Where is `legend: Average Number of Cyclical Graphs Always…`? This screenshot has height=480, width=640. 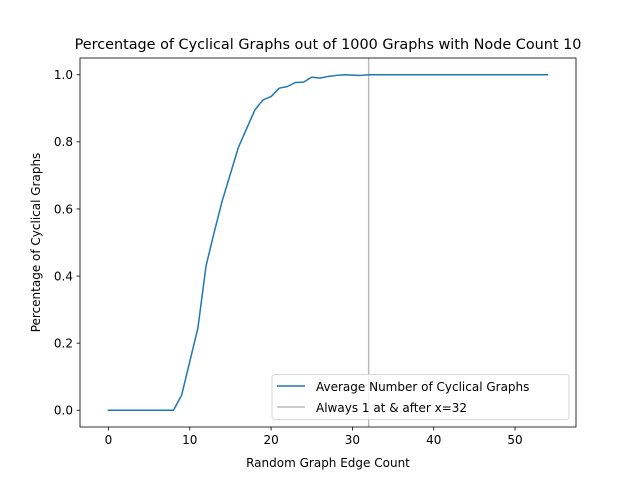 legend: Average Number of Cyclical Graphs Always… is located at coordinates (420, 397).